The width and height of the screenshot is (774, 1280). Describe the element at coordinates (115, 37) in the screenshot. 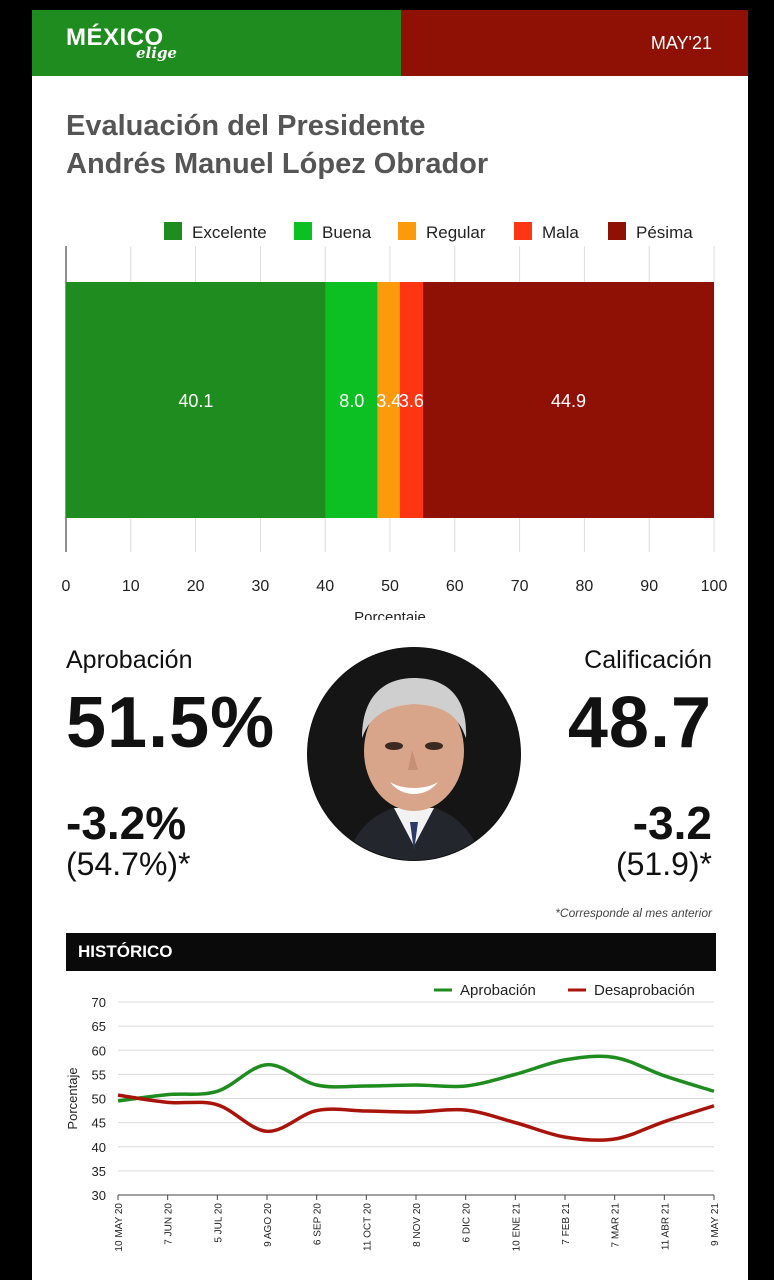

I see `logo-mexico: MÉXICO` at that location.